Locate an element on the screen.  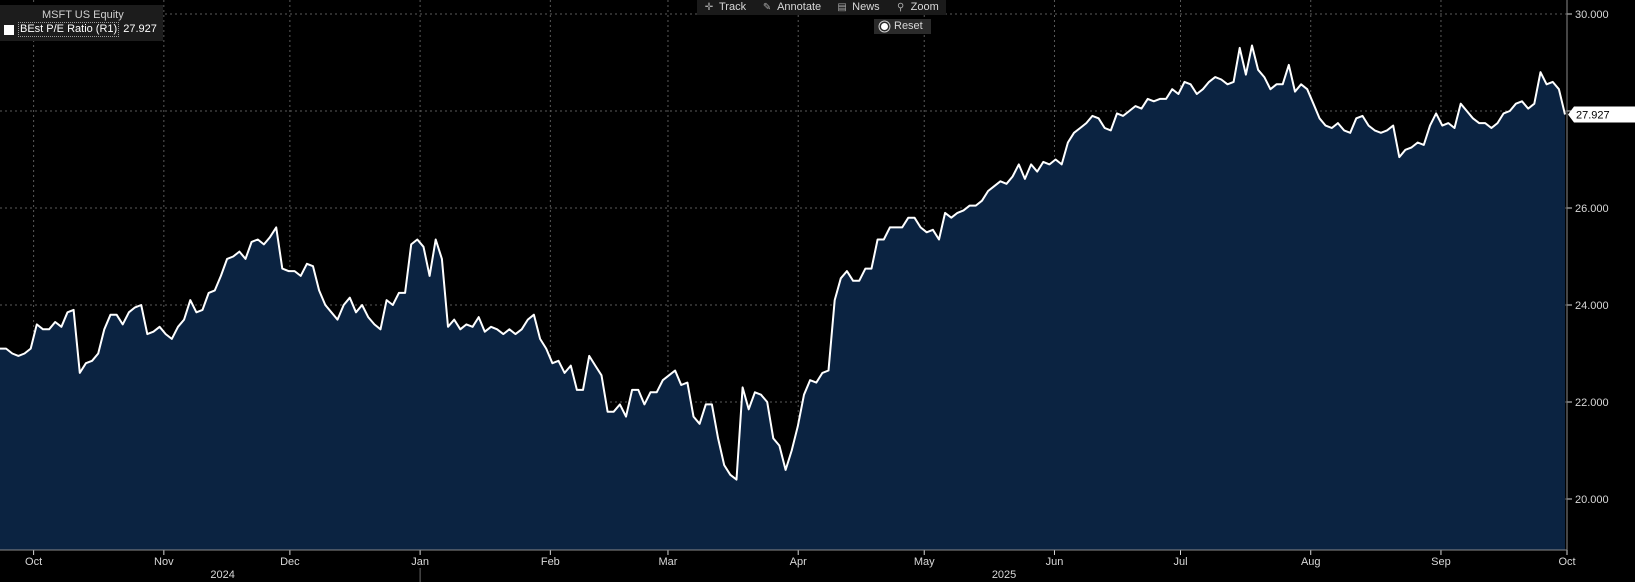
legend-last-value: 27.927 is located at coordinates (140, 29).